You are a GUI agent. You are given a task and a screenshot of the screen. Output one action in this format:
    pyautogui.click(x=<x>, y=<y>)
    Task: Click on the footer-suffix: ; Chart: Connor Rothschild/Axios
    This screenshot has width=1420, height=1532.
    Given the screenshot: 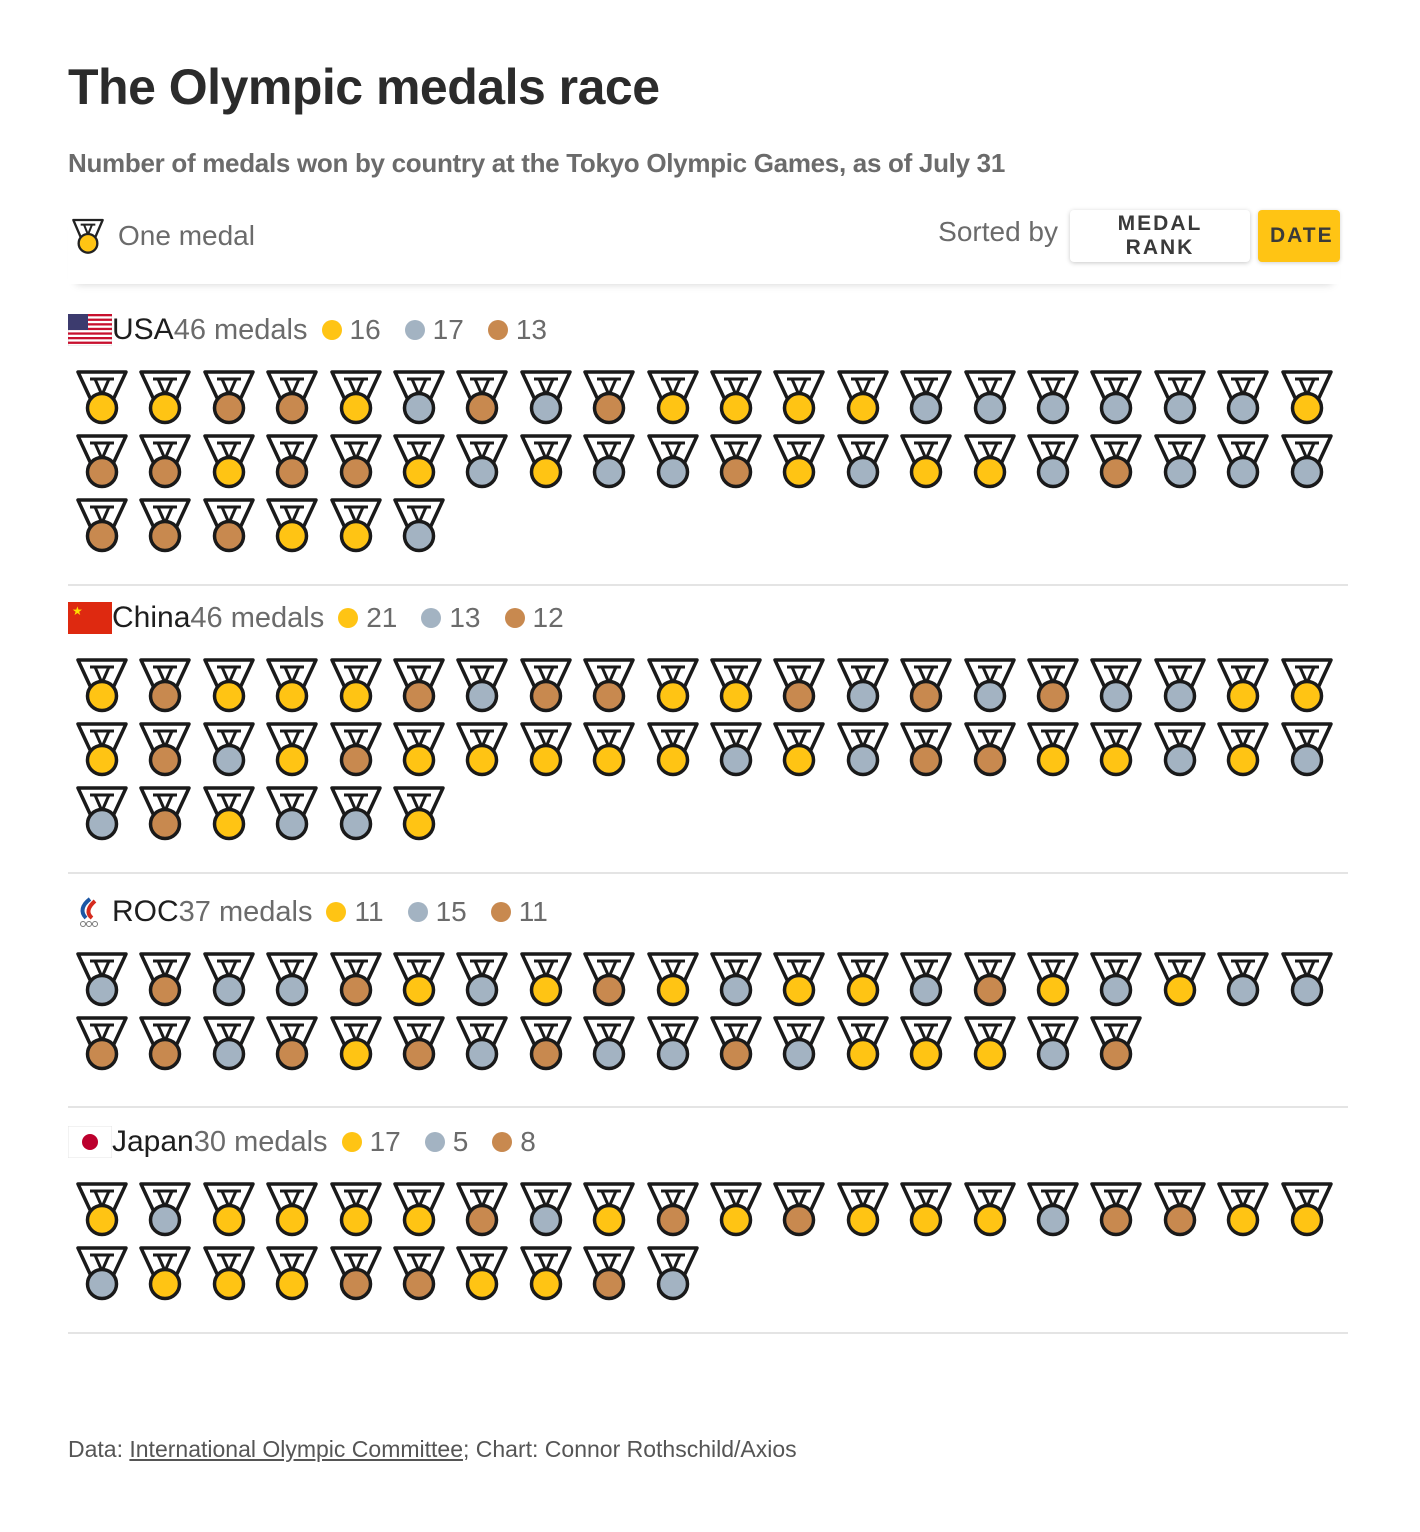 What is the action you would take?
    pyautogui.click(x=630, y=1449)
    